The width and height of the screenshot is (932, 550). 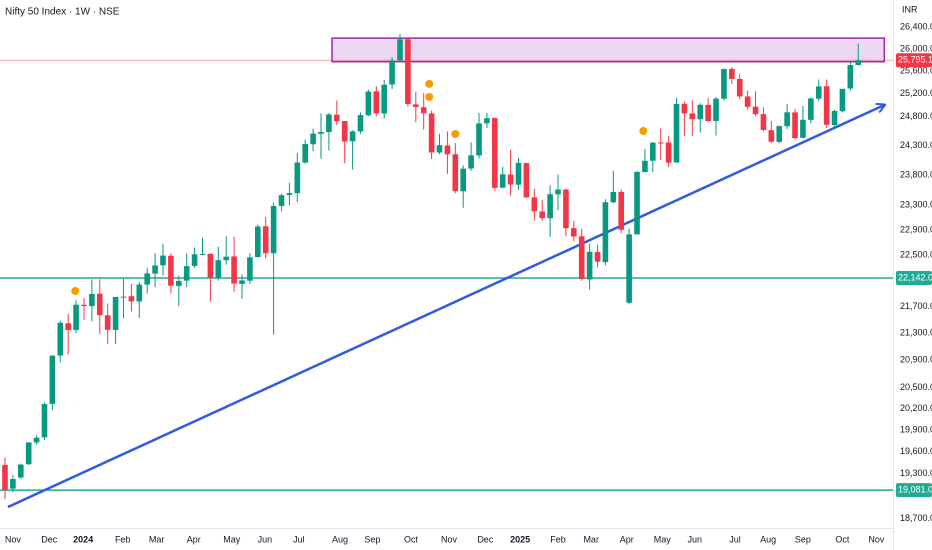 I want to click on y-tick-label: 18,700.00, so click(x=916, y=518).